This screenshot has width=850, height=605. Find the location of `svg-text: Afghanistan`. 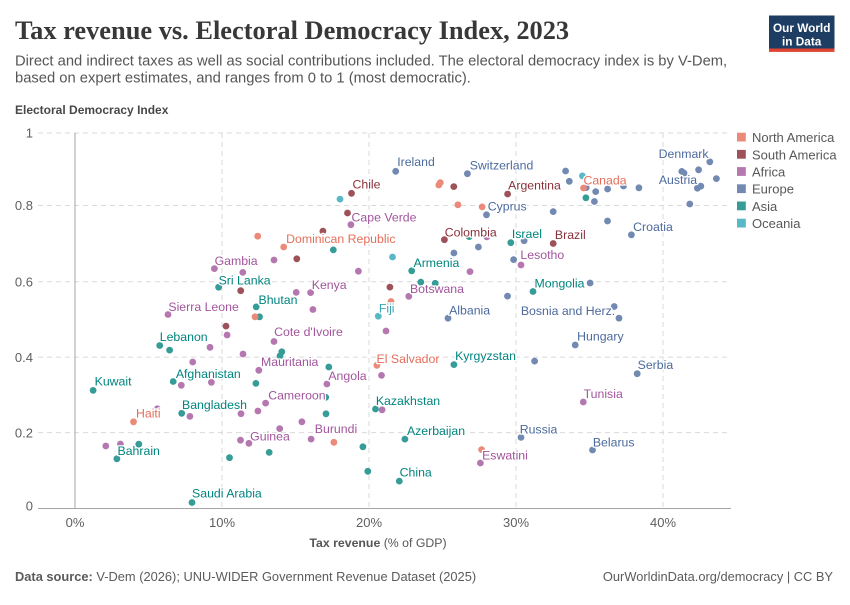

svg-text: Afghanistan is located at coordinates (208, 374).